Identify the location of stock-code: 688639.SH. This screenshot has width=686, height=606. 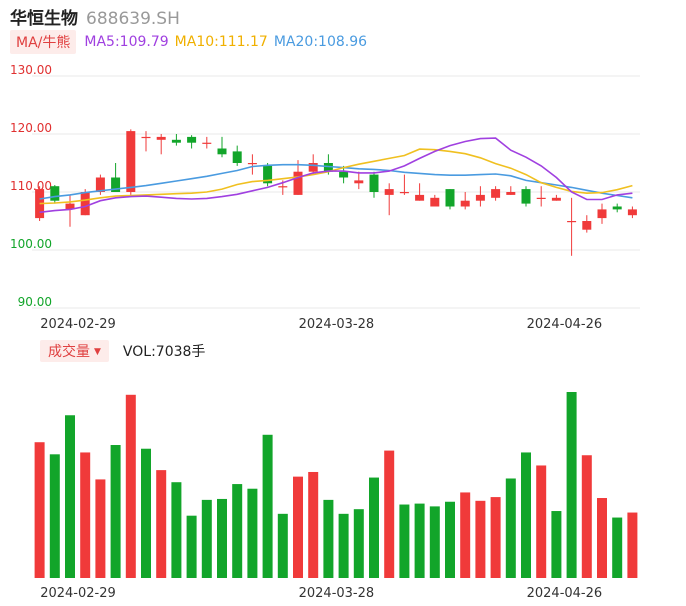
(133, 19).